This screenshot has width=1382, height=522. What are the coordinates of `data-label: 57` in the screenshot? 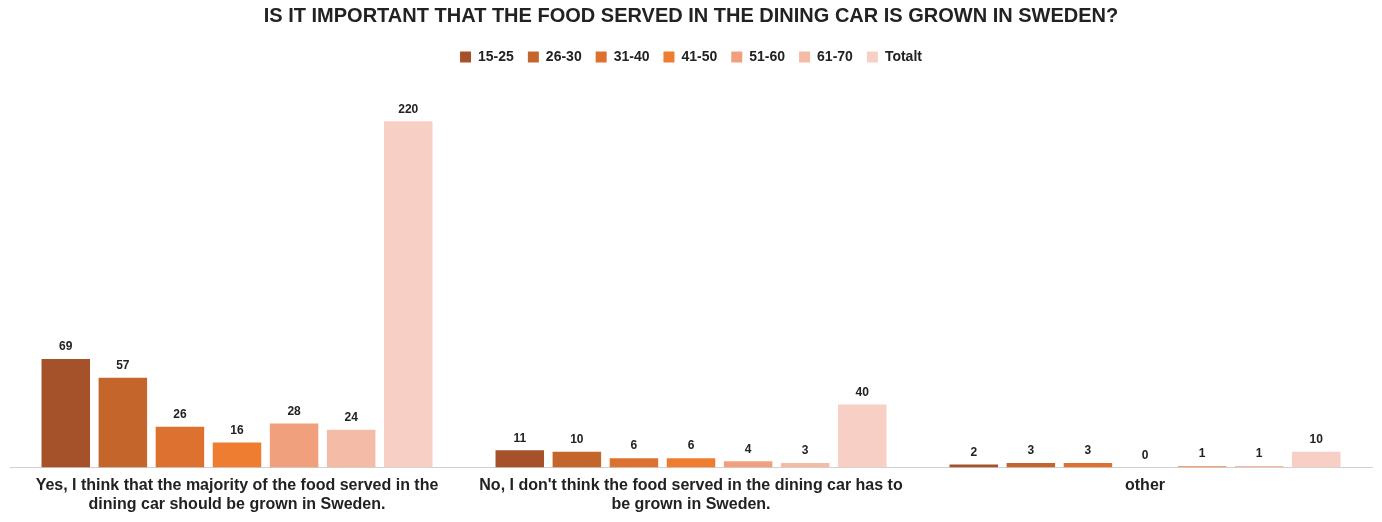 It's located at (123, 365).